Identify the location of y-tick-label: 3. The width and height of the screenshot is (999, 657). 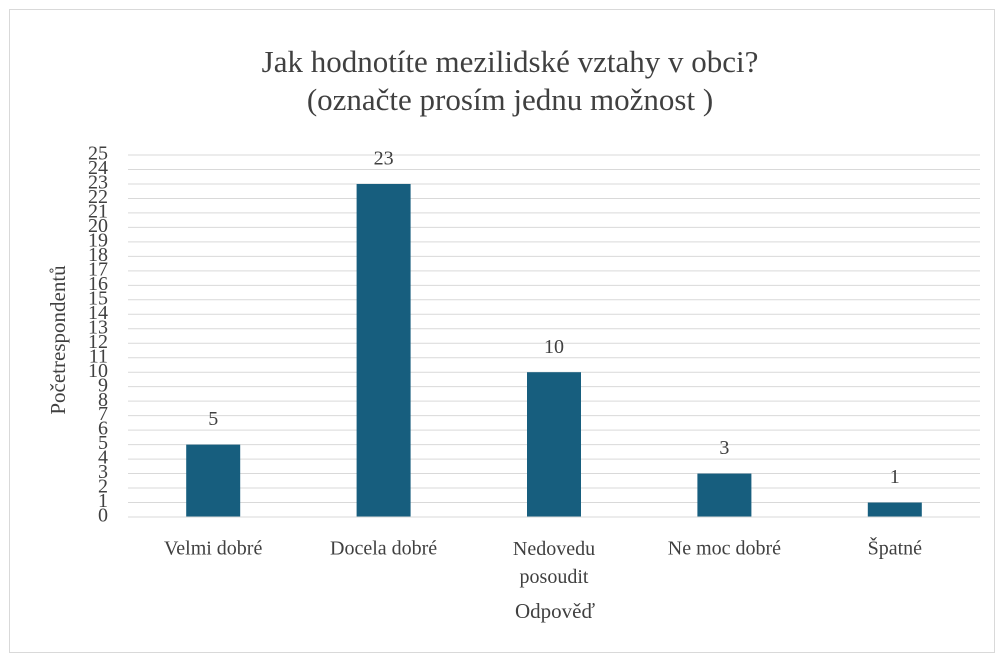
(103, 472).